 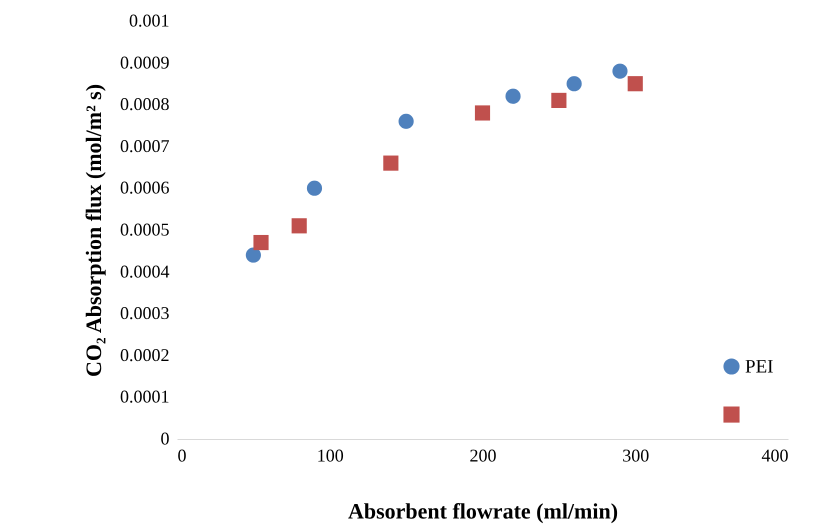 I want to click on y-tick-label: 0.0008, so click(x=145, y=104).